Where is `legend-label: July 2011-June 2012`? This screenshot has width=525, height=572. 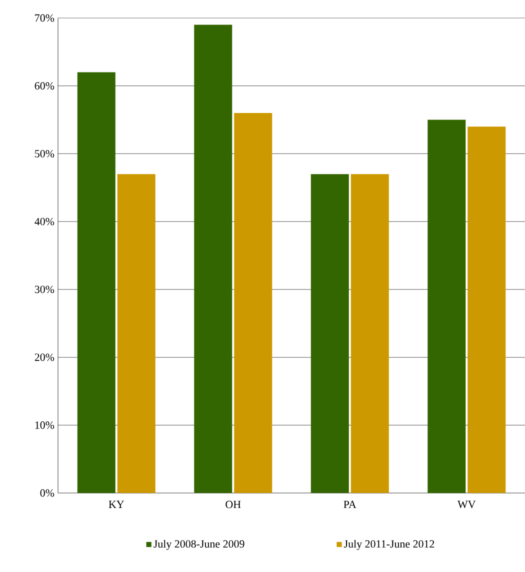 legend-label: July 2011-June 2012 is located at coordinates (389, 545).